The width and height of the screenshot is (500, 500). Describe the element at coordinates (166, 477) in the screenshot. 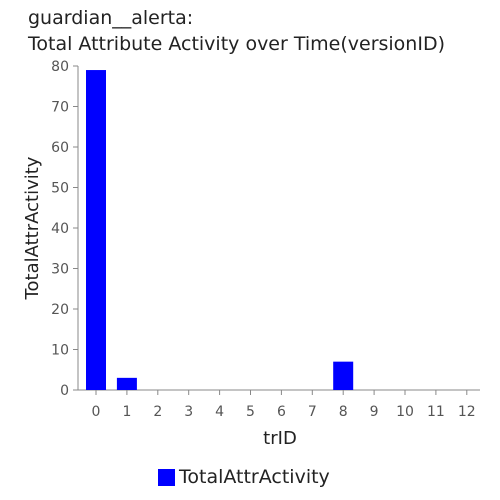

I see `legend-swatch` at that location.